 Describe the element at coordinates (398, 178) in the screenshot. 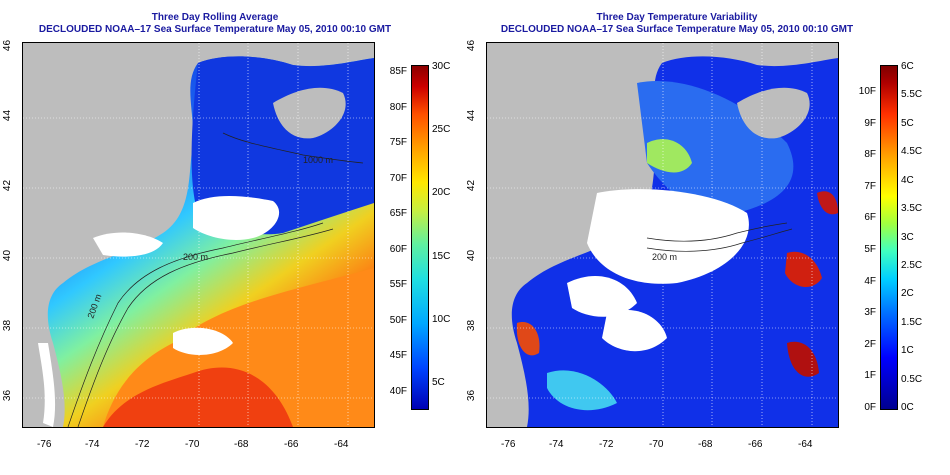

I see `colorbar-label: 70F` at that location.